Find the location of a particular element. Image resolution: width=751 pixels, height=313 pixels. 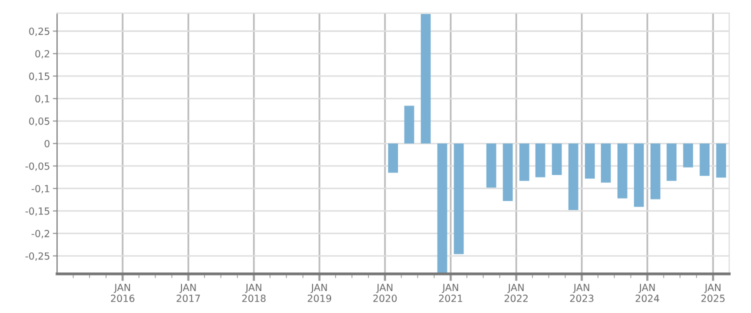

x-tick-label: JAN 2023 is located at coordinates (582, 293).